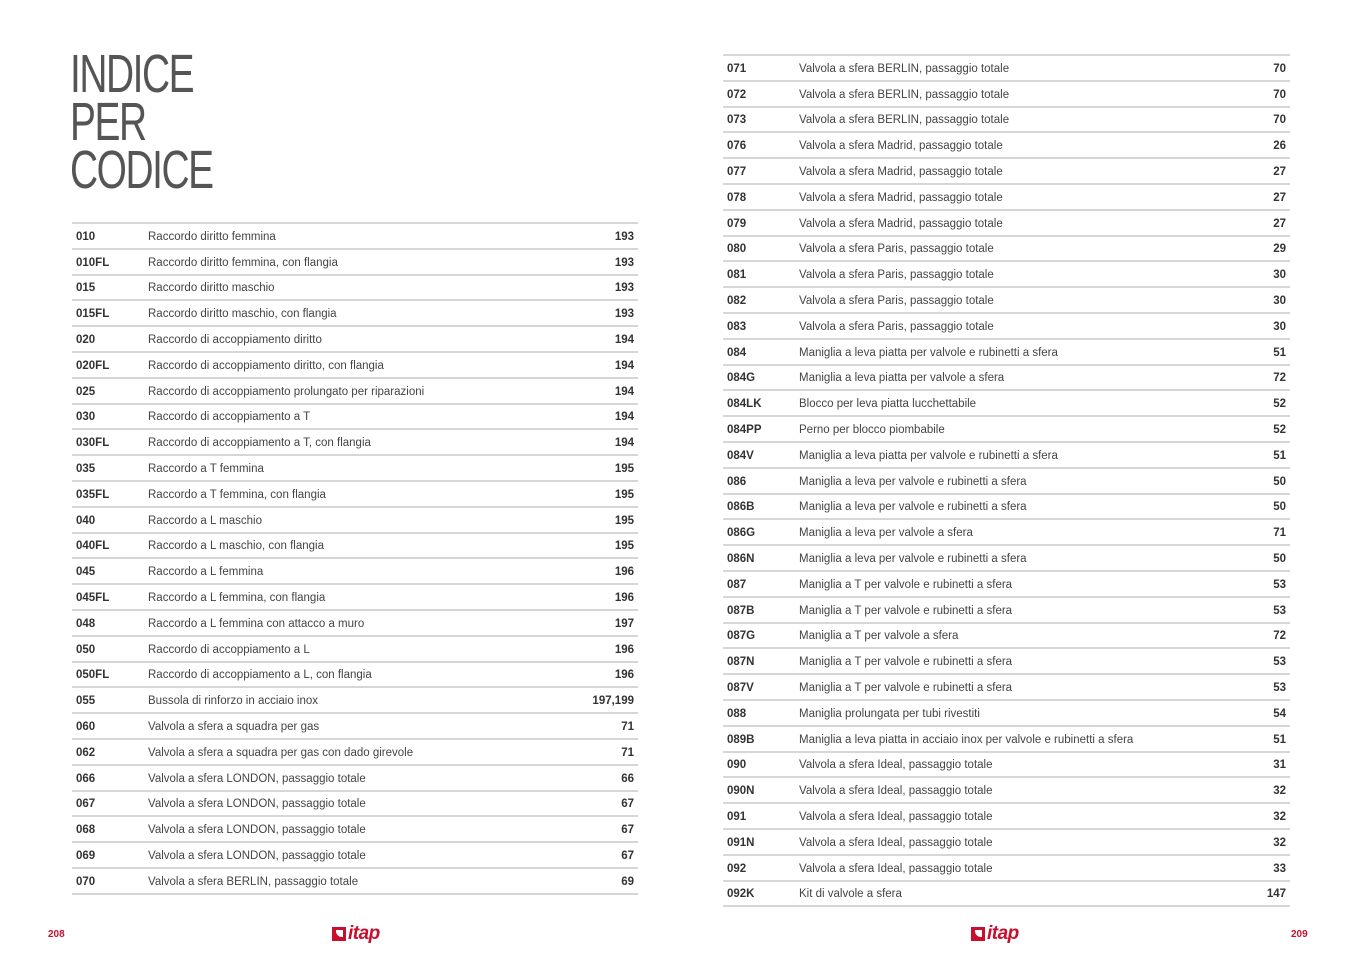 The height and width of the screenshot is (959, 1356). Describe the element at coordinates (741, 533) in the screenshot. I see `product-code: 086G` at that location.